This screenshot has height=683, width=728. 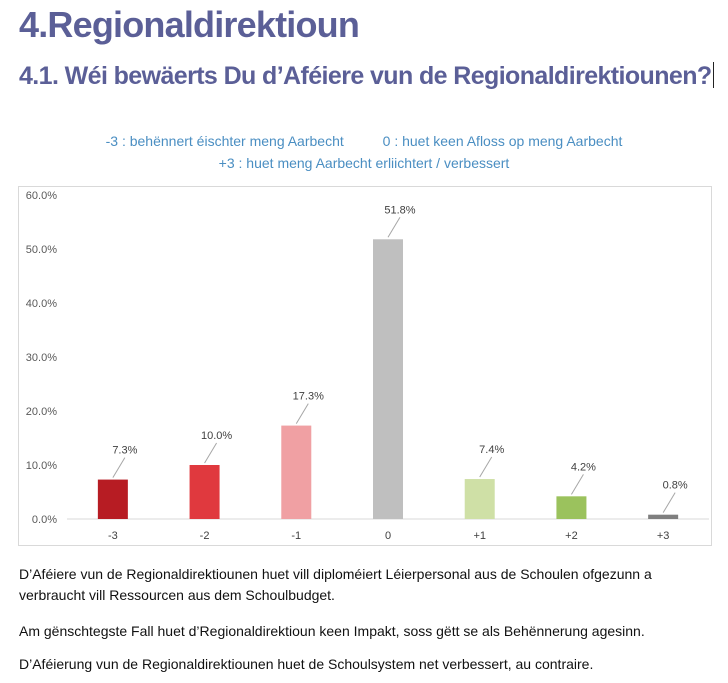 I want to click on bar-+3, so click(x=663, y=516).